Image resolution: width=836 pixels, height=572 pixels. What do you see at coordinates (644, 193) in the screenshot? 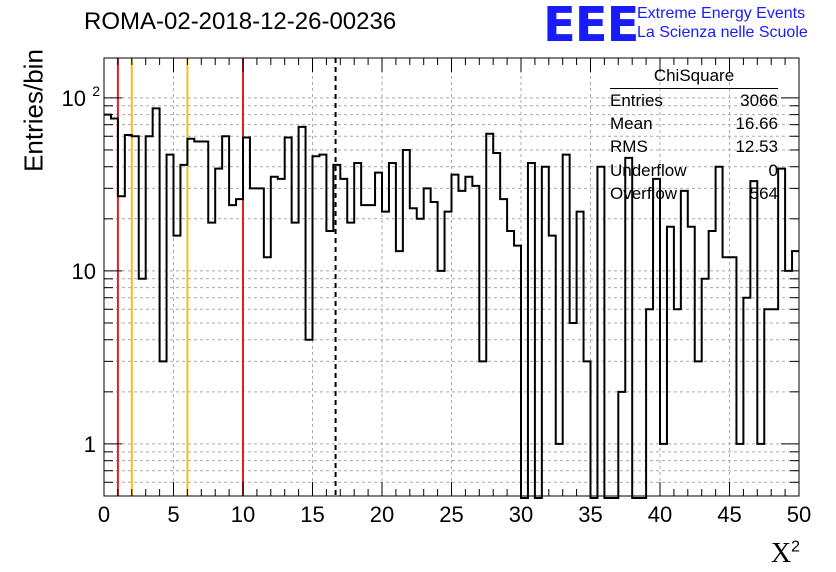
I see `stats-label: Overflow` at bounding box center [644, 193].